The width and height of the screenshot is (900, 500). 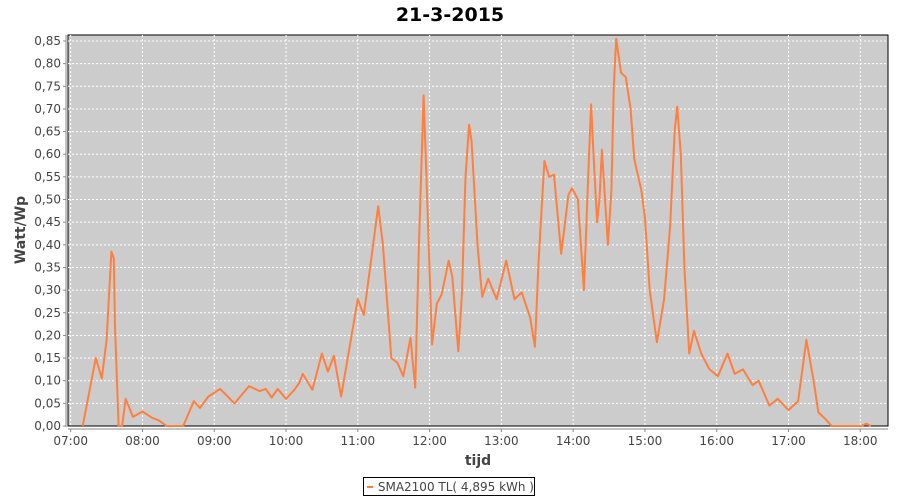 What do you see at coordinates (358, 441) in the screenshot?
I see `x-tick-label: 11:00` at bounding box center [358, 441].